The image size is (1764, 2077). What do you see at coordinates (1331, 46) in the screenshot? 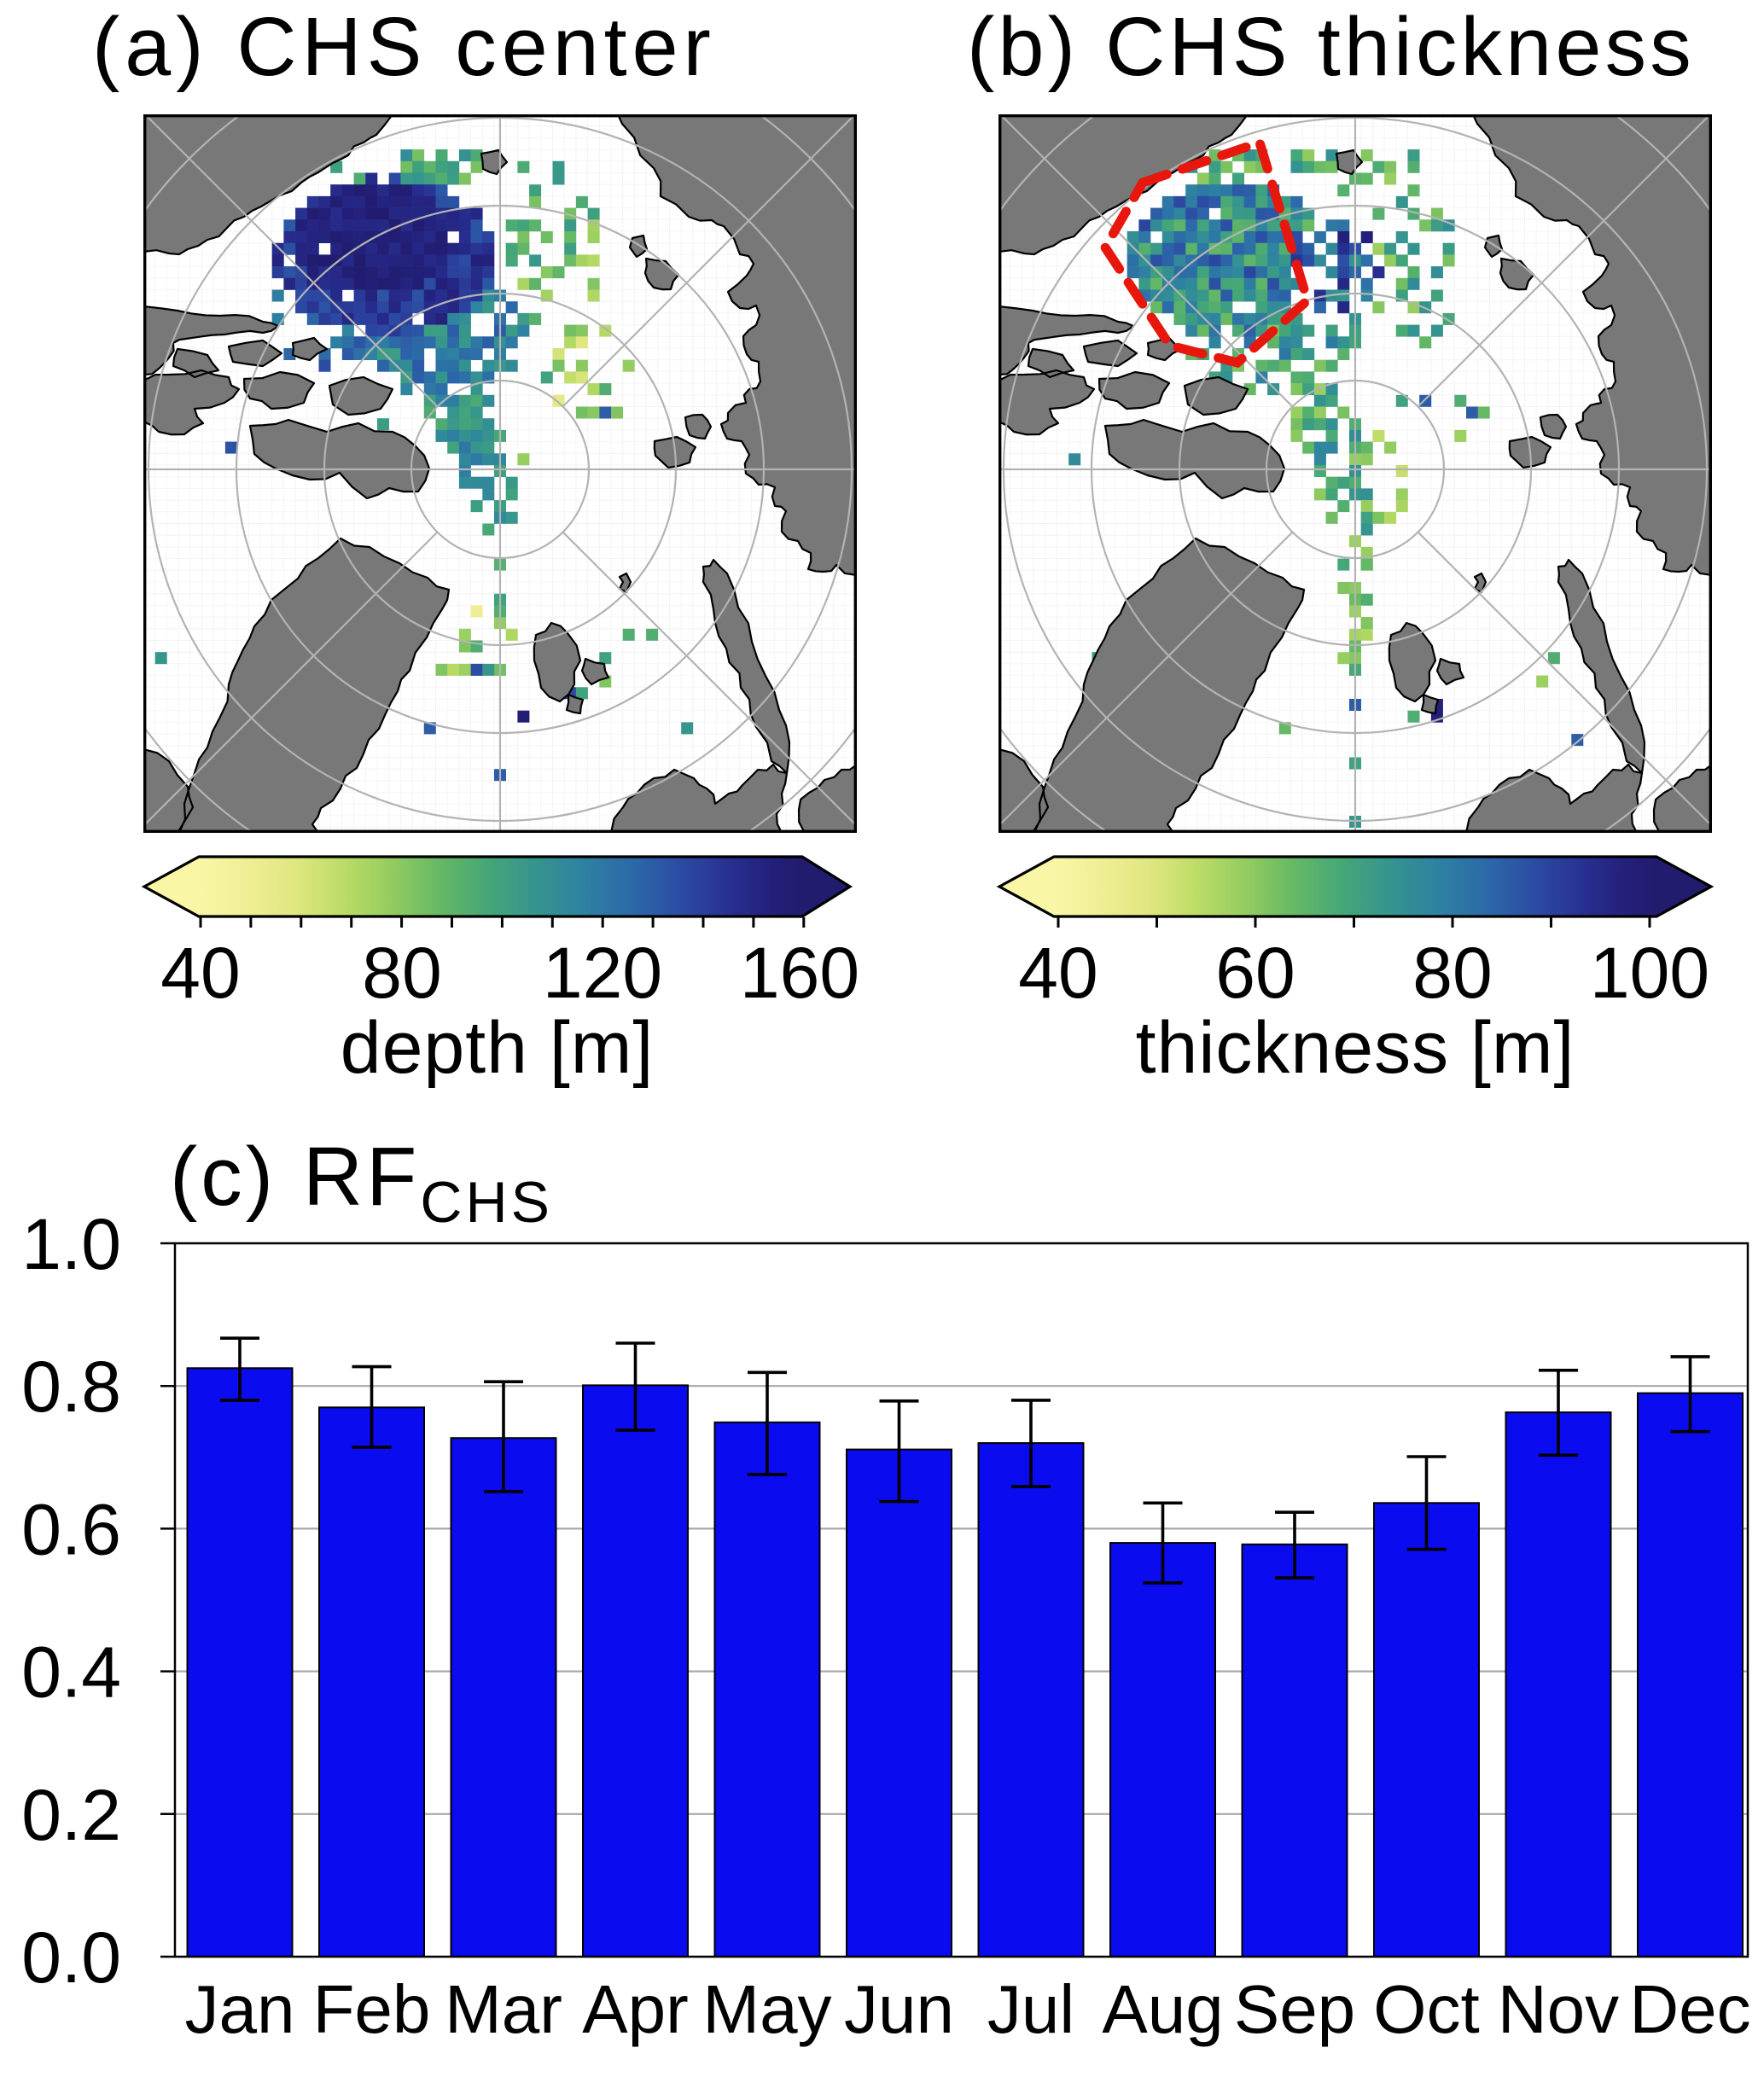
I see `svg-text: (b) CHS thickness` at bounding box center [1331, 46].